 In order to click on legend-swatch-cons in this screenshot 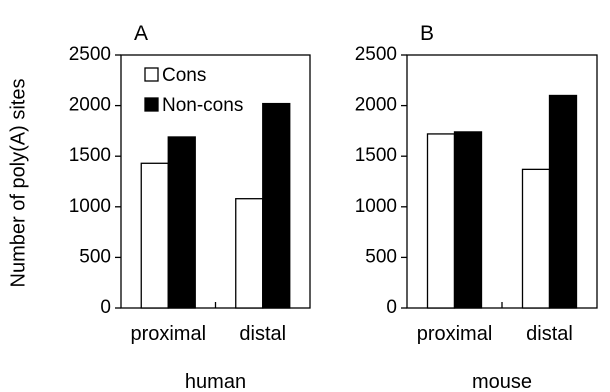, I will do `click(151, 74)`.